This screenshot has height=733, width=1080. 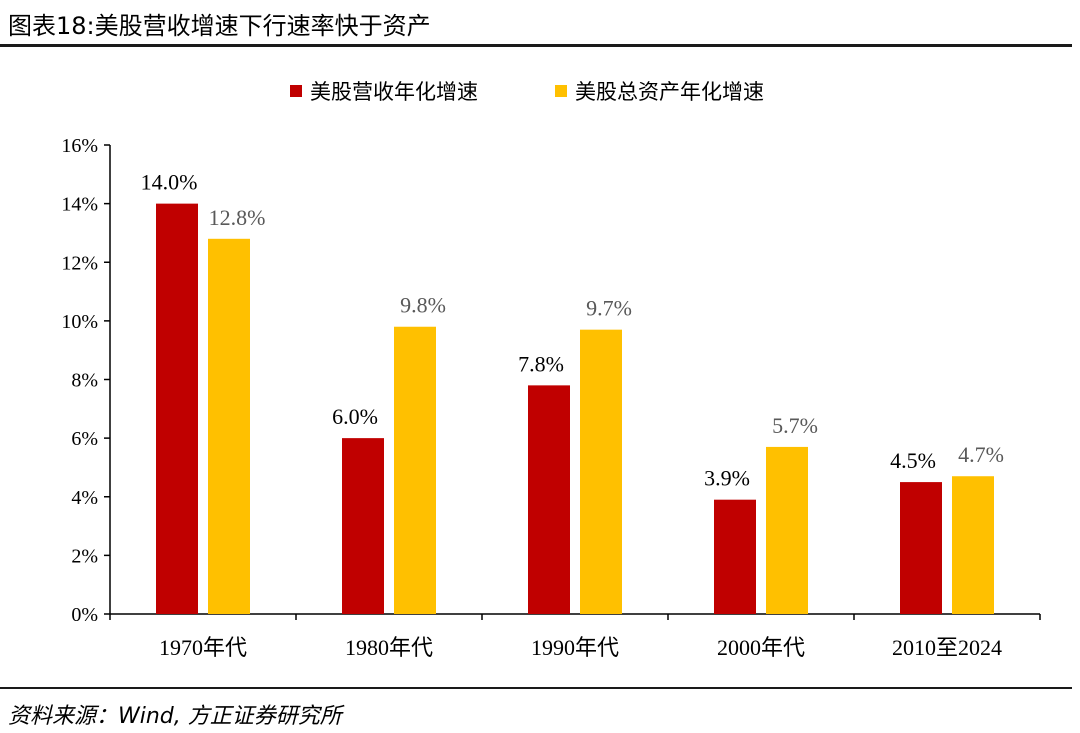 What do you see at coordinates (169, 182) in the screenshot?
I see `data-label: 14.0%` at bounding box center [169, 182].